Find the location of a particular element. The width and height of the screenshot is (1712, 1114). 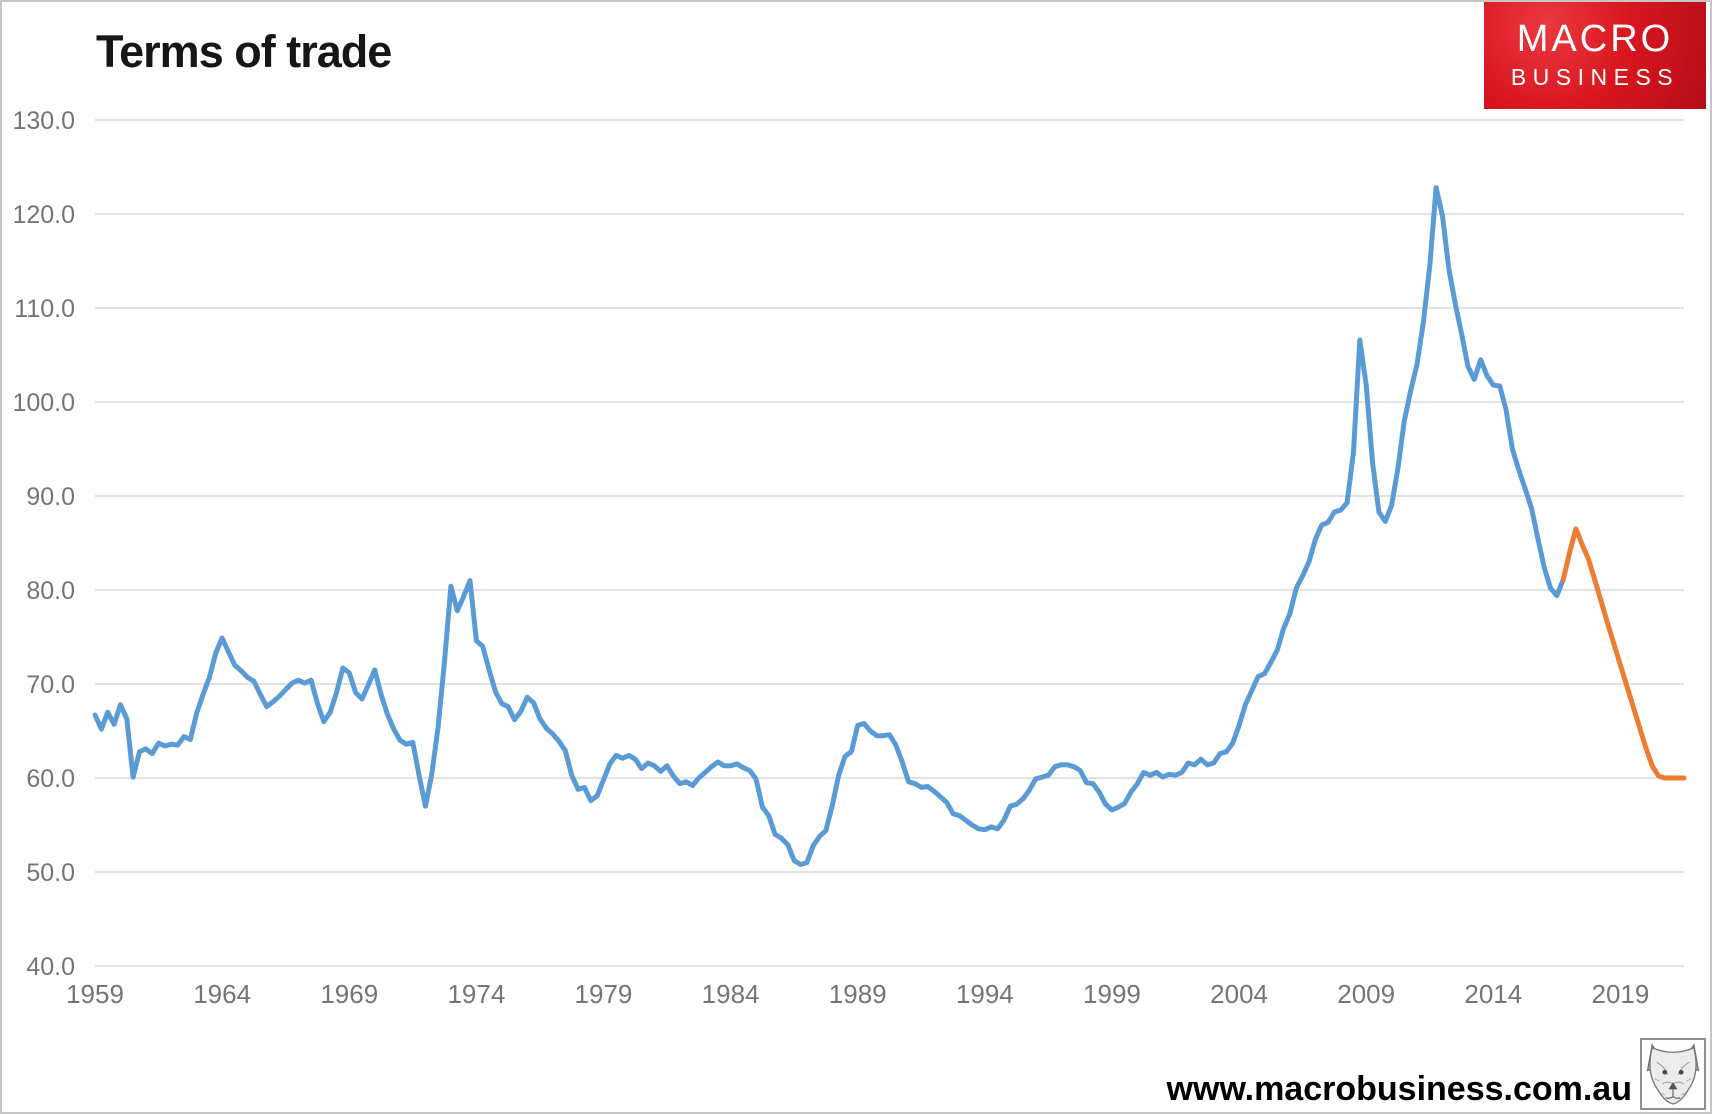

y-tick-label-50: 50.0 is located at coordinates (50, 873).